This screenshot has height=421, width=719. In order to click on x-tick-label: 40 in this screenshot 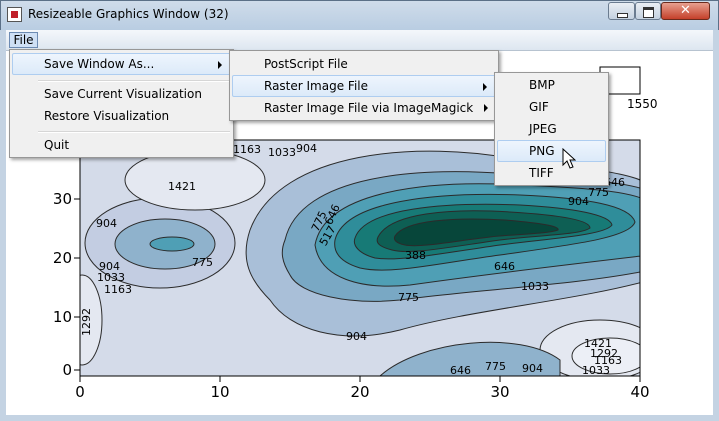, I will do `click(639, 392)`.